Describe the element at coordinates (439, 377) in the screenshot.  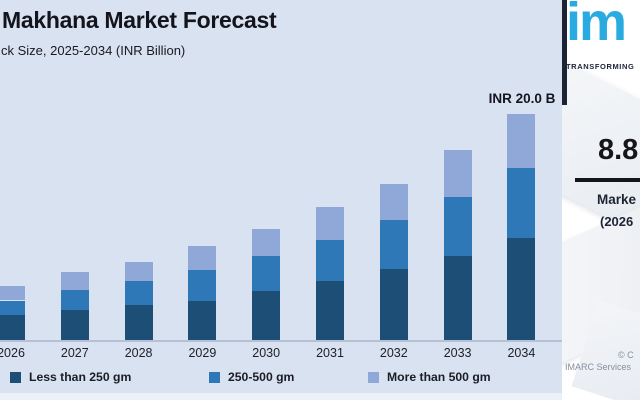
I see `legend-label: More than 500 gm` at that location.